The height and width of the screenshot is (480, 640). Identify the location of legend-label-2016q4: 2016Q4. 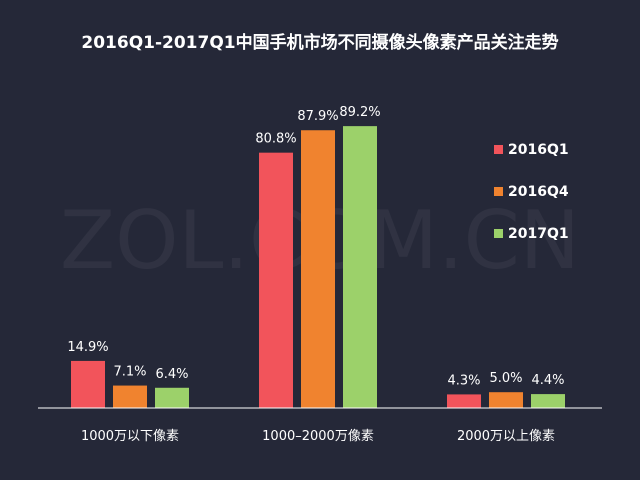
(538, 192).